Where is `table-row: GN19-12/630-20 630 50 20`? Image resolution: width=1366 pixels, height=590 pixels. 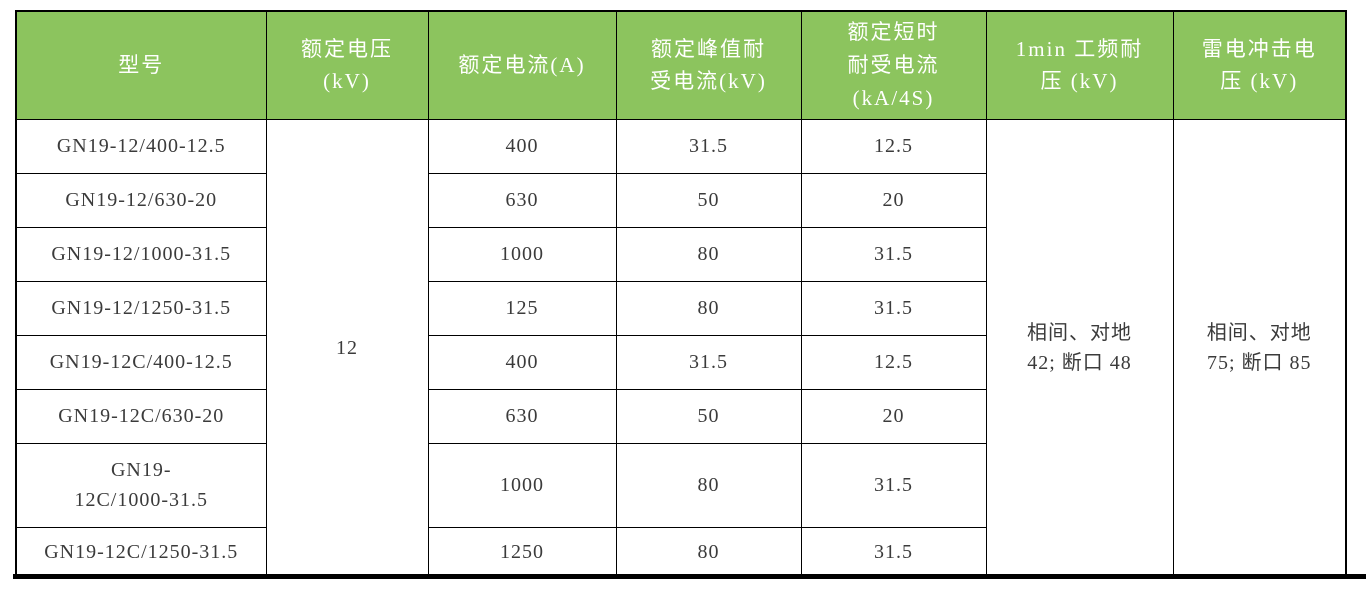 table-row: GN19-12/630-20 630 50 20 is located at coordinates (680, 200).